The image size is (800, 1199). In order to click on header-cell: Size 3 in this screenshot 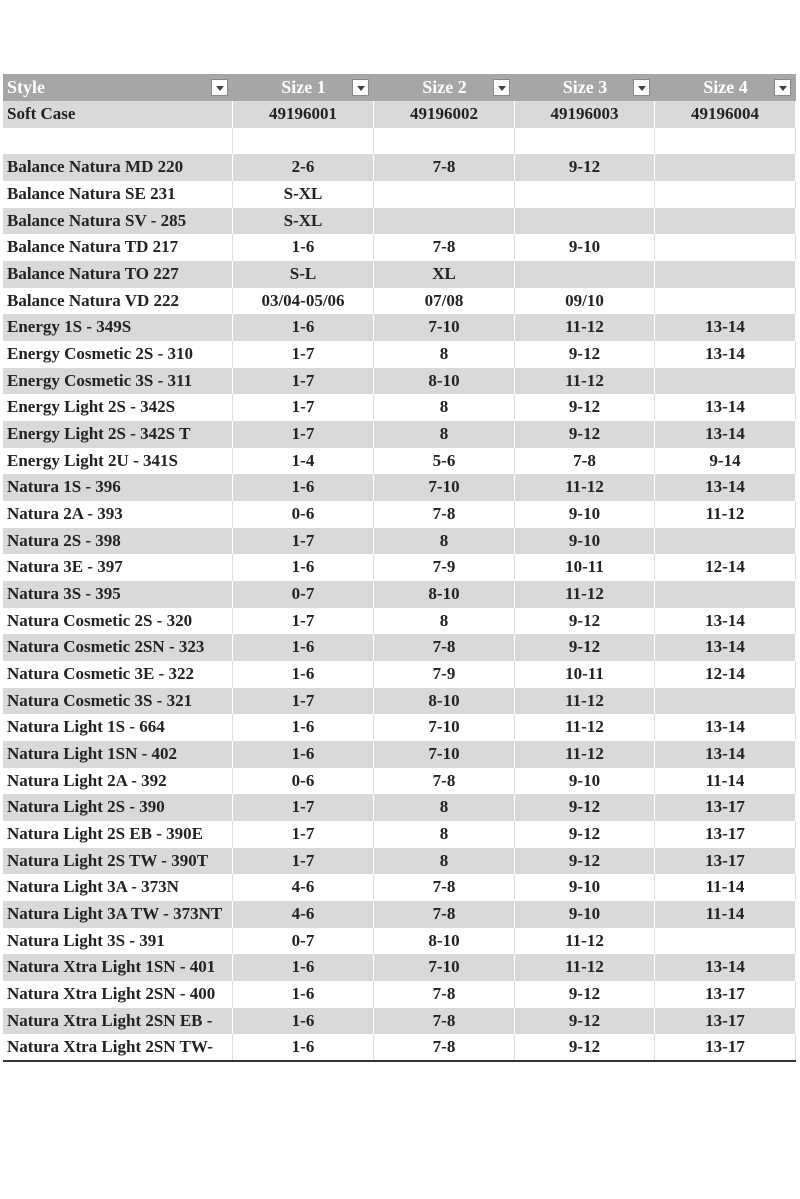, I will do `click(585, 87)`.